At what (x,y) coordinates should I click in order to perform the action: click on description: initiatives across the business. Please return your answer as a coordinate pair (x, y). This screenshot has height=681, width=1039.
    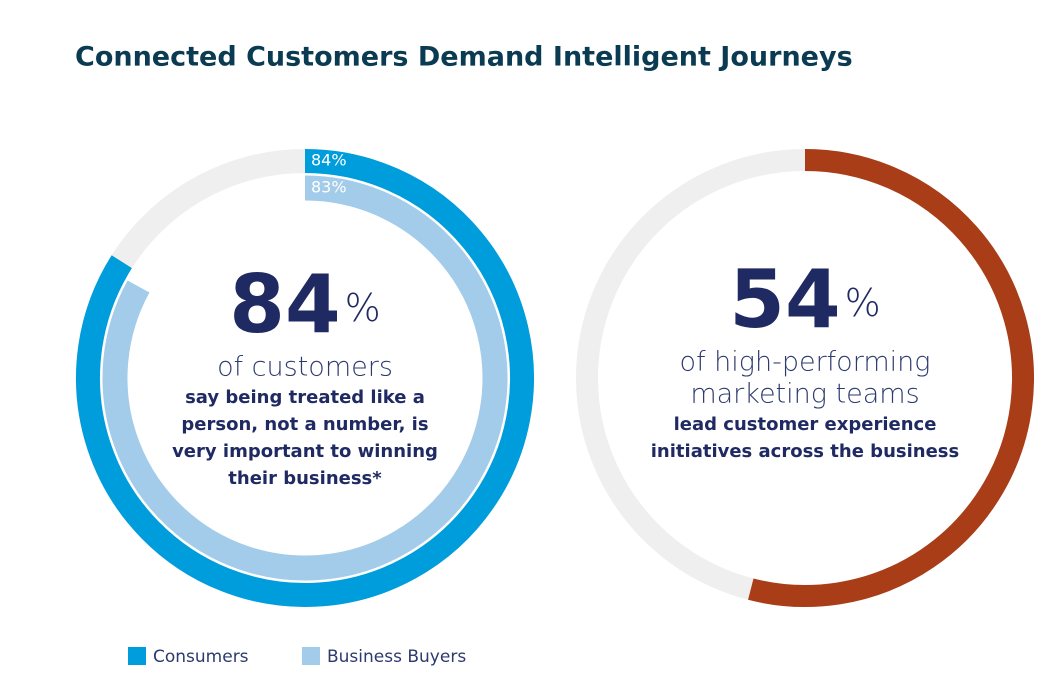
    Looking at the image, I should click on (805, 451).